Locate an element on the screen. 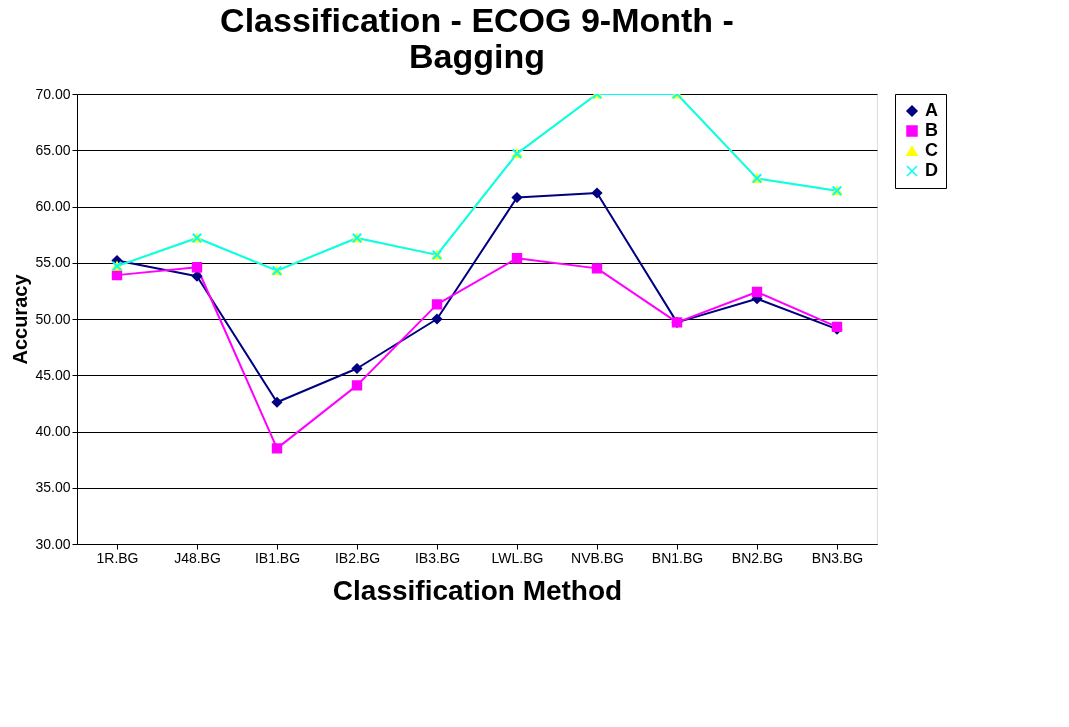  y-tick-label: 35.00 is located at coordinates (53, 487).